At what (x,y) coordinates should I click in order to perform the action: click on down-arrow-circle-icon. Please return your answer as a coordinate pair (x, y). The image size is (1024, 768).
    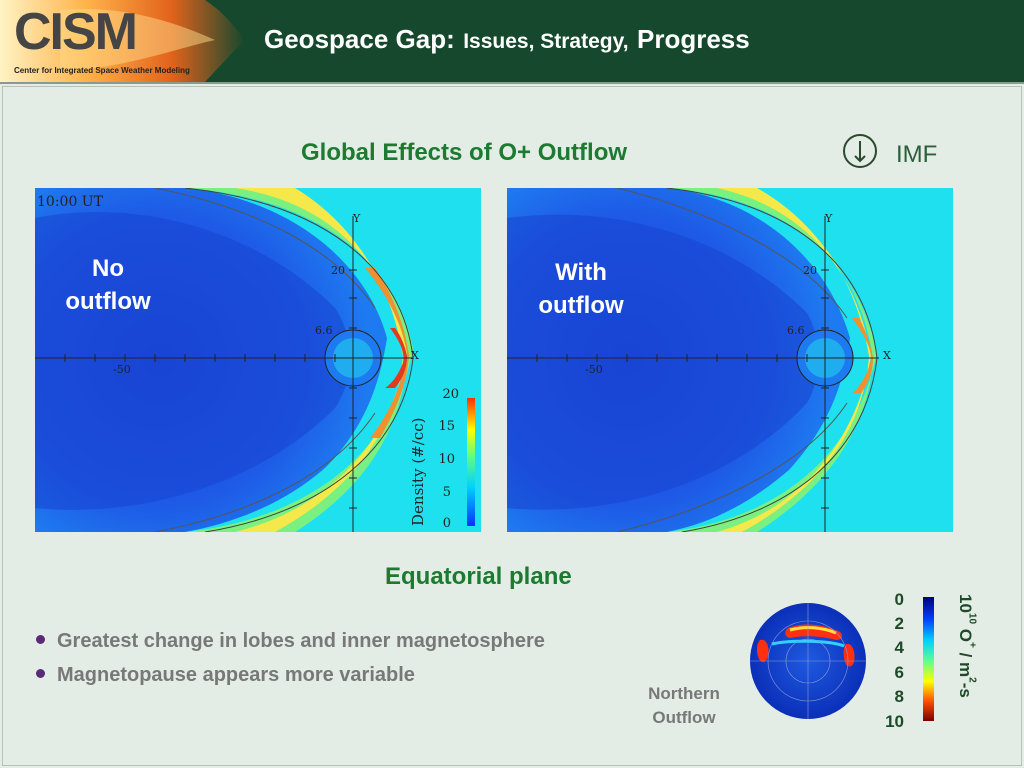
    Looking at the image, I should click on (860, 151).